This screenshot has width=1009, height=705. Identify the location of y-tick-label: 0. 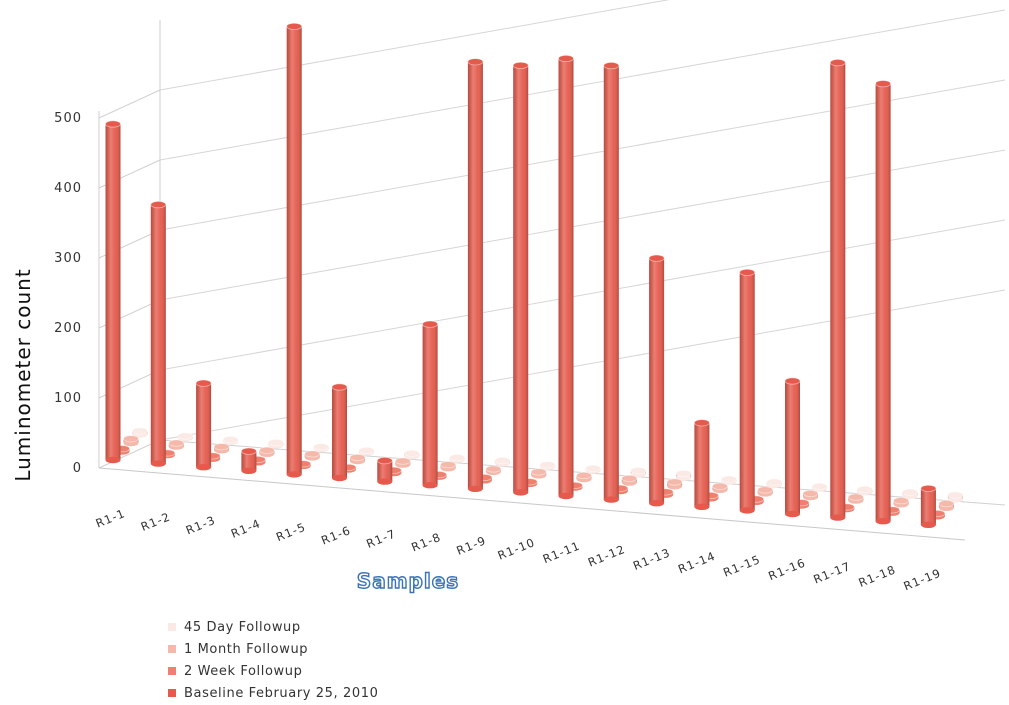
(77, 468).